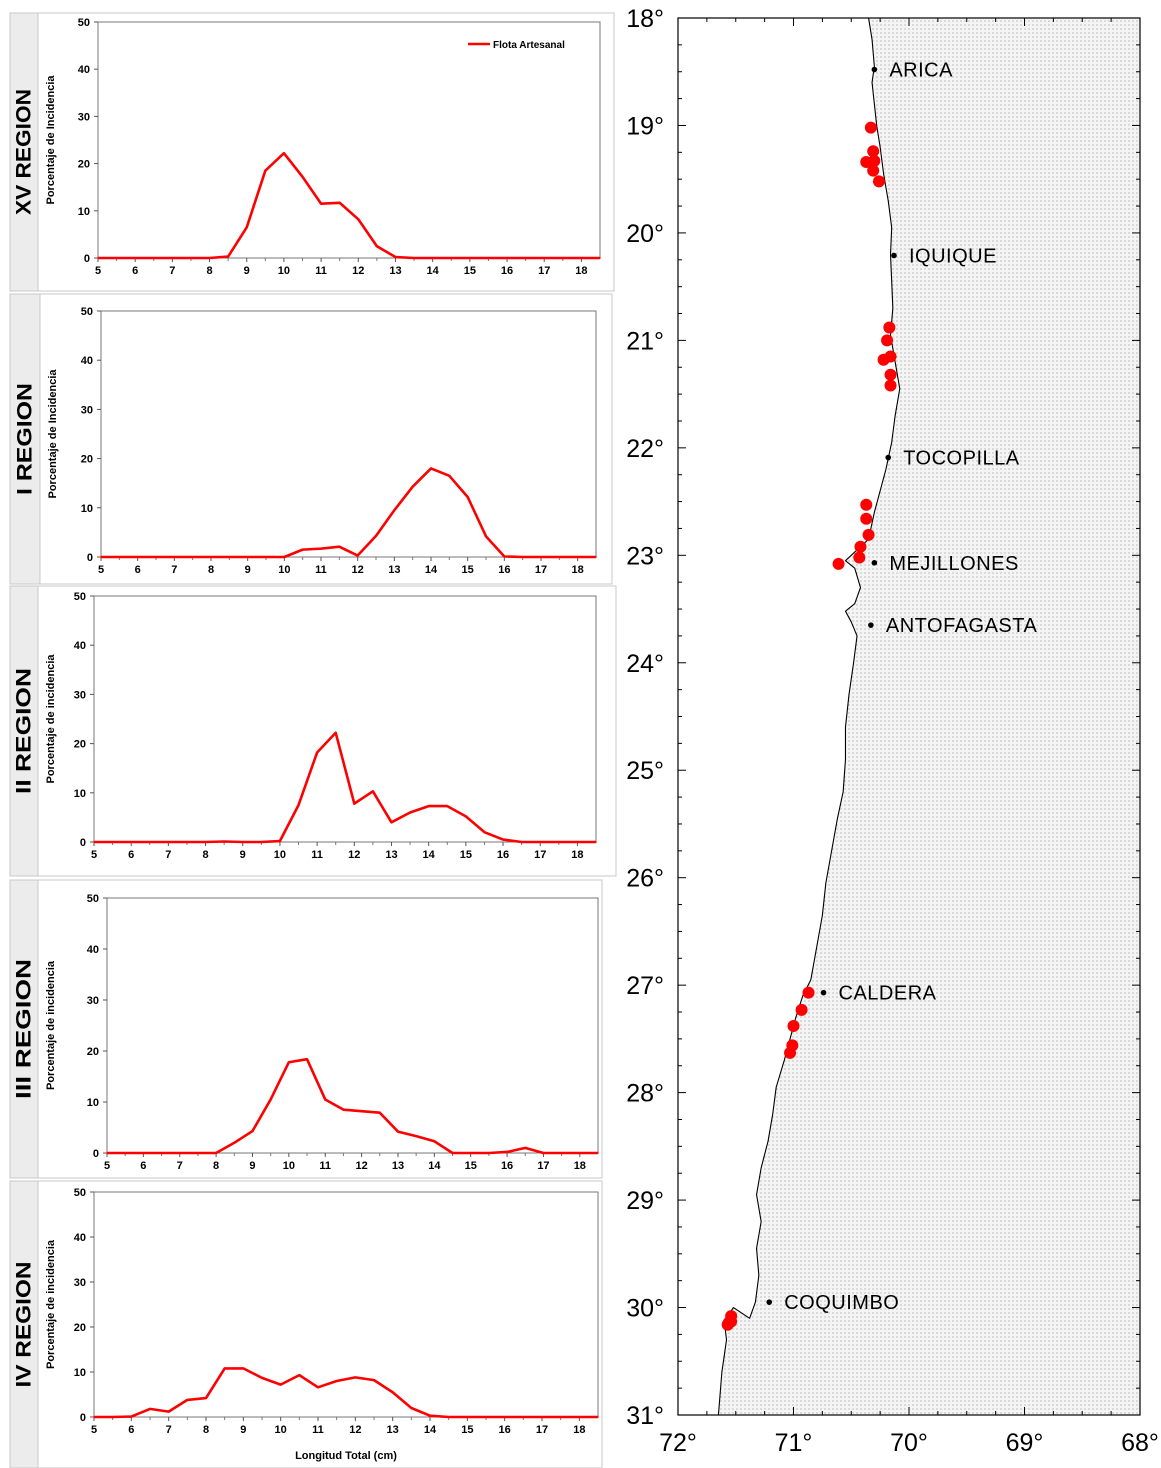 The height and width of the screenshot is (1468, 1161). What do you see at coordinates (280, 855) in the screenshot?
I see `x-tick-label: 10` at bounding box center [280, 855].